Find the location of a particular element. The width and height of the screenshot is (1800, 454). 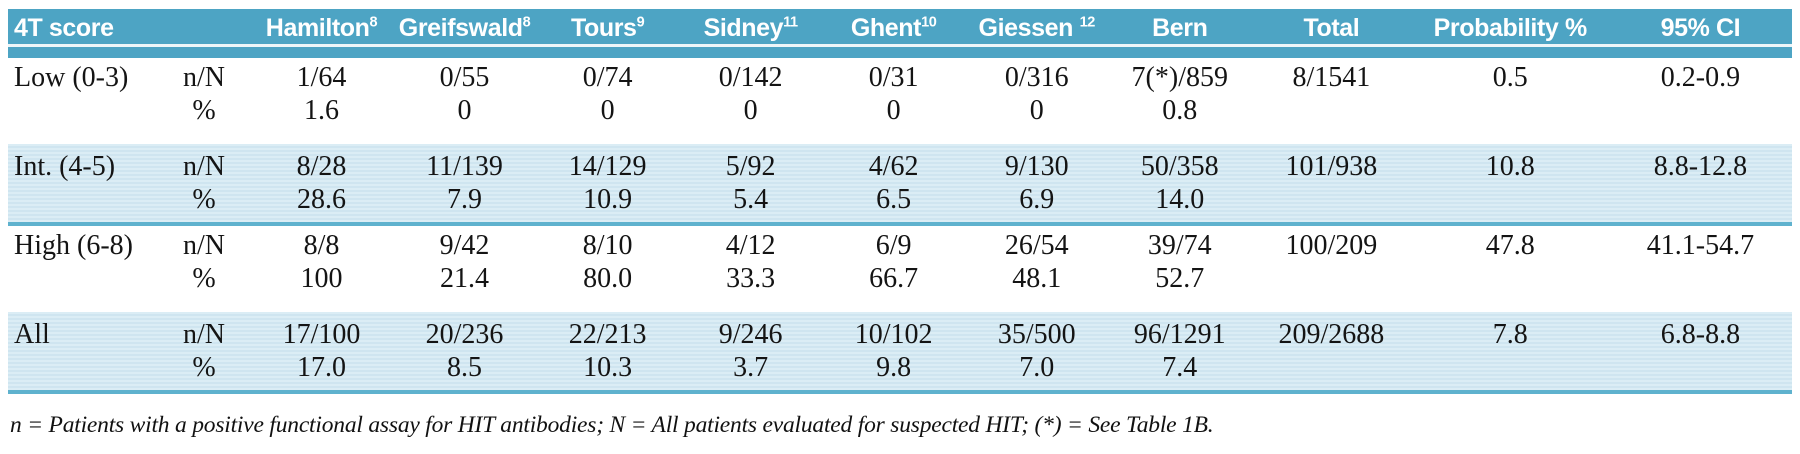

row-label: Low (0-3) is located at coordinates (71, 77).